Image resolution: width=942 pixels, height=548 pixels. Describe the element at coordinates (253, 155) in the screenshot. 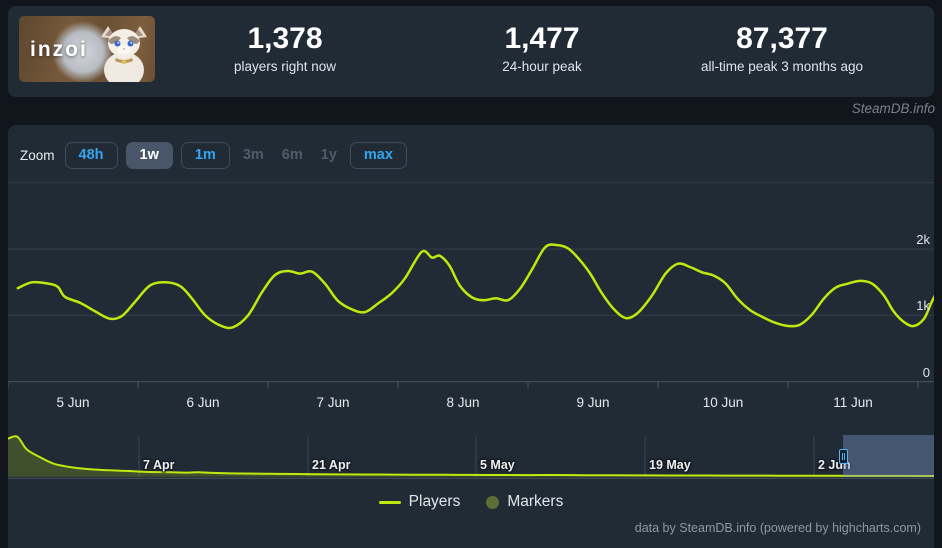

I see `zoom-button-3m: 3m` at that location.